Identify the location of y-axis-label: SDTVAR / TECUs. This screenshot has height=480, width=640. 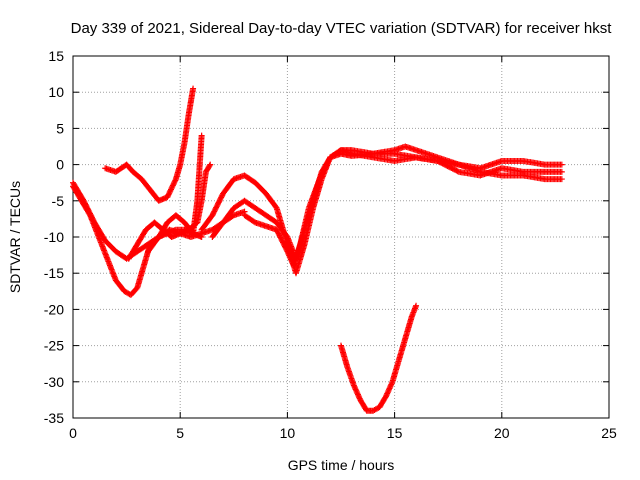
(15, 237).